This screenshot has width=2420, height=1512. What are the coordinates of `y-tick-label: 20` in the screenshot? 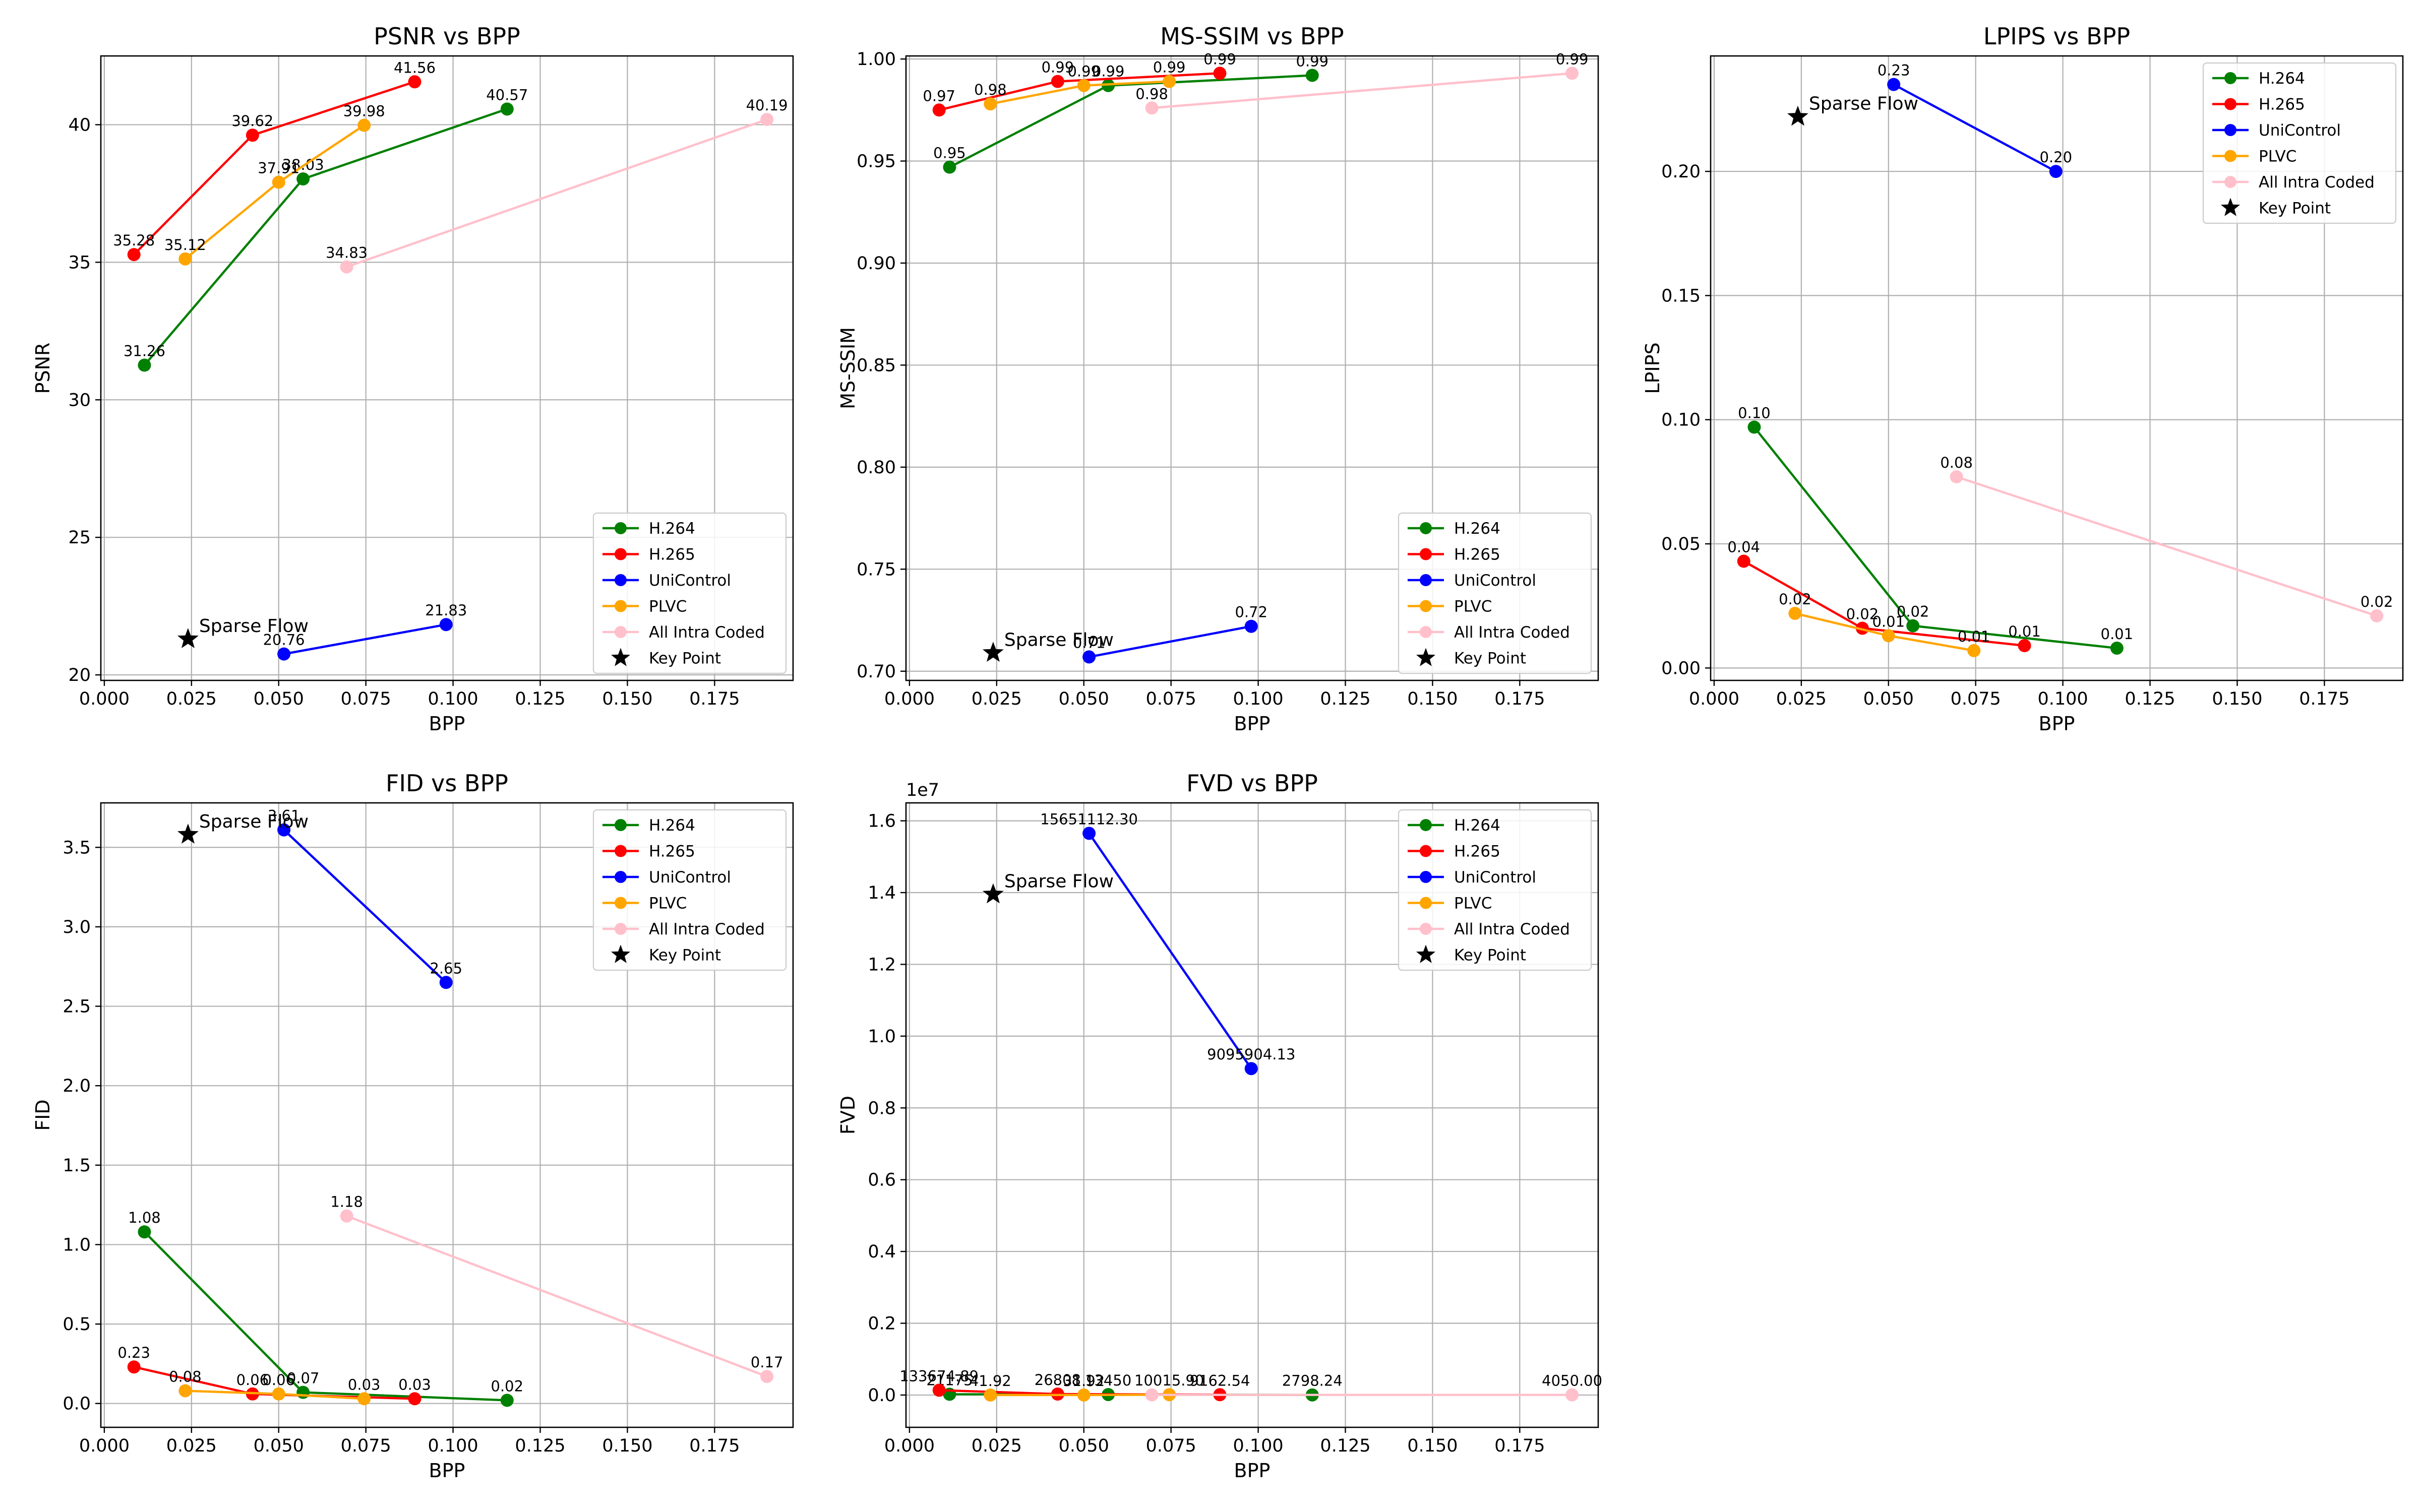 It's located at (79, 675).